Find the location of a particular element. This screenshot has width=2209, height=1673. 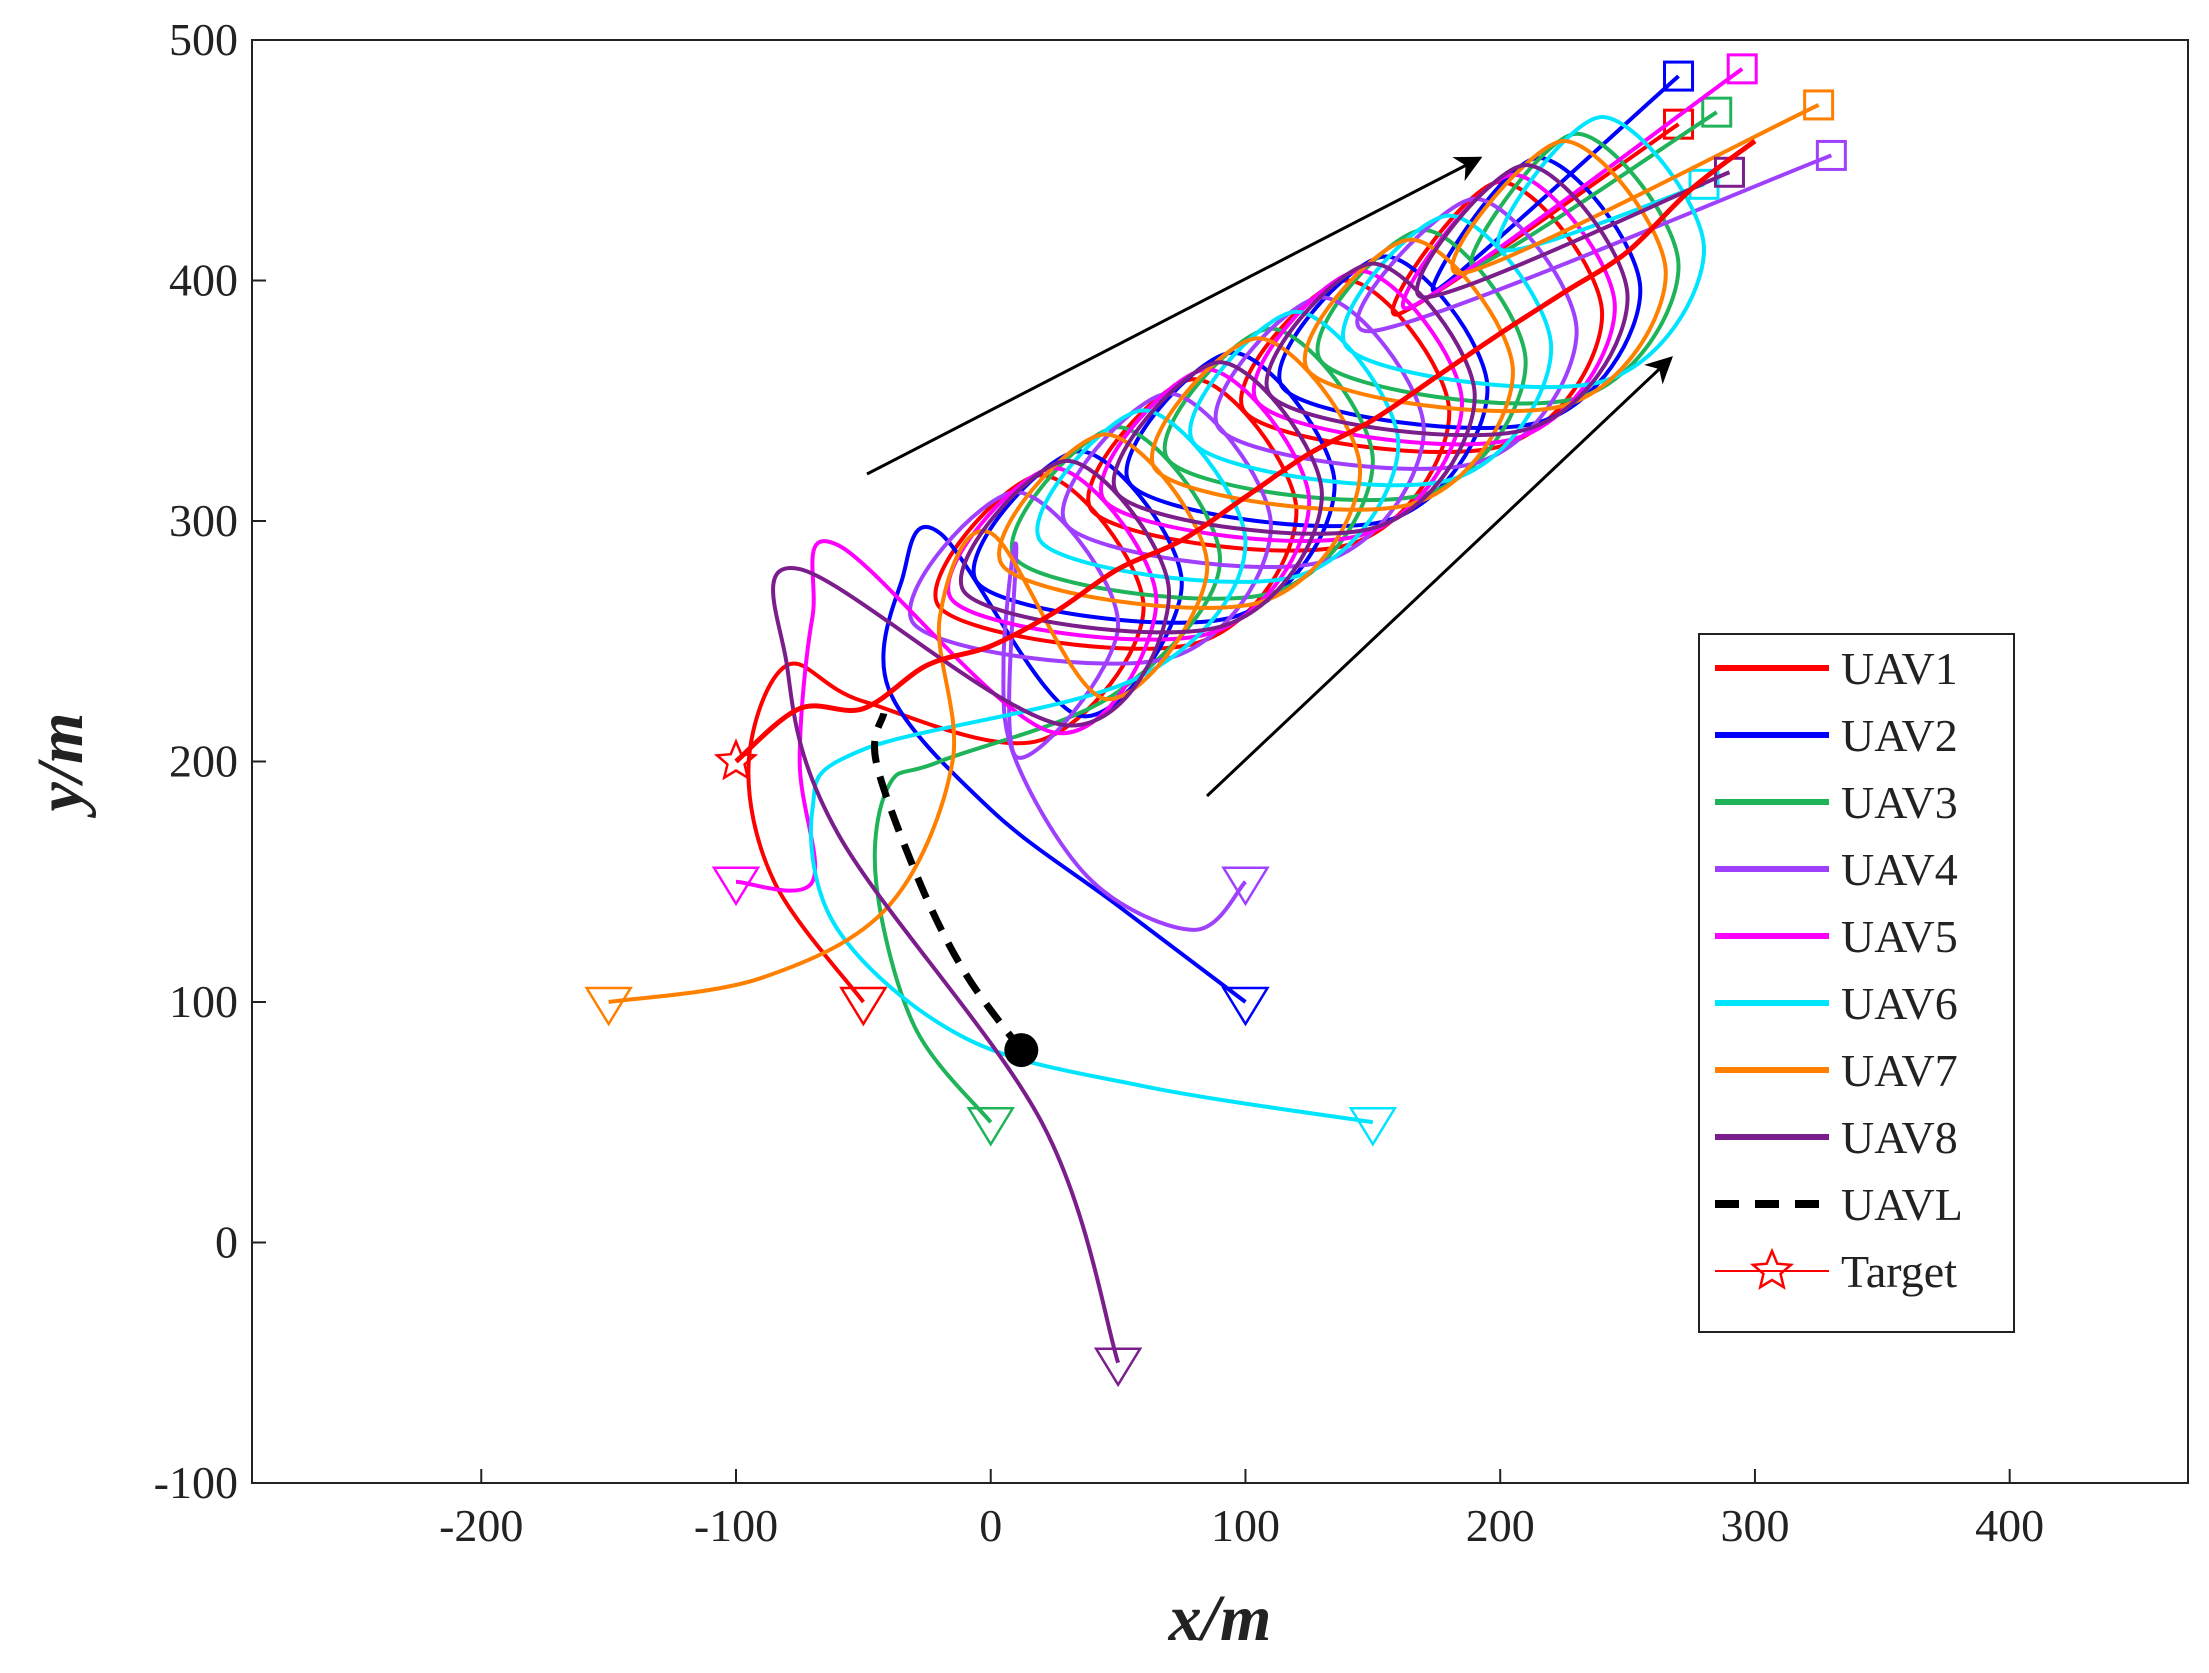

x-tick-label: 200 is located at coordinates (1500, 1525).